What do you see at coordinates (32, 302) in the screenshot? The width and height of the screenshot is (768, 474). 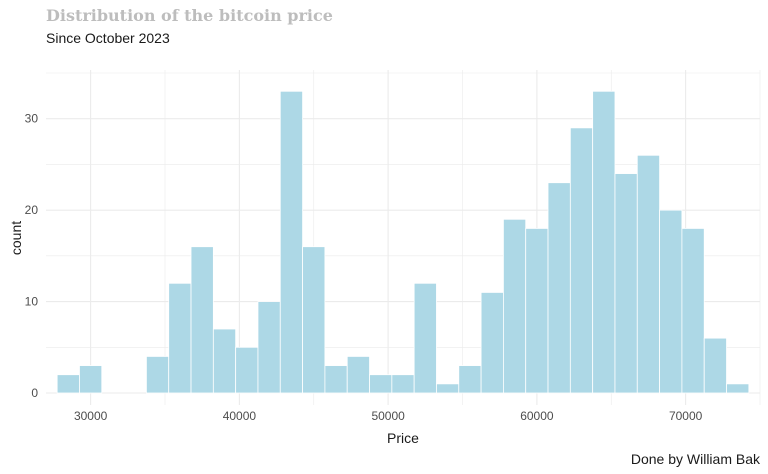 I see `y-tick-label: 10` at bounding box center [32, 302].